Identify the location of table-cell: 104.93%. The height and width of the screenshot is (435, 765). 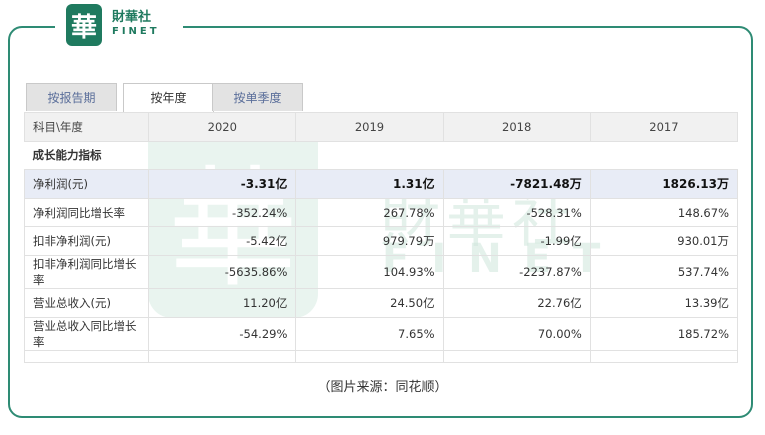
(369, 271).